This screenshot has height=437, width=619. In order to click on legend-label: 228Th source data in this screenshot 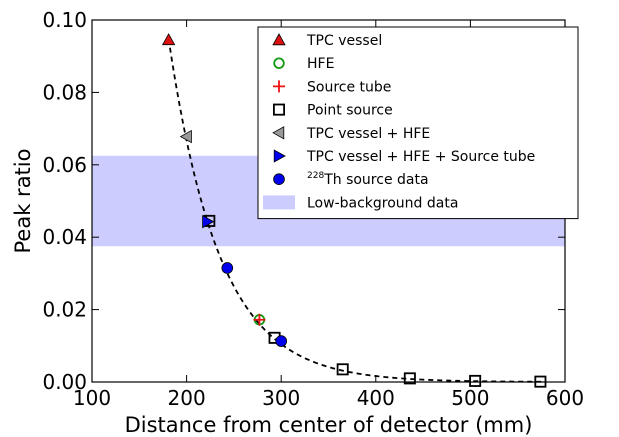, I will do `click(368, 179)`.